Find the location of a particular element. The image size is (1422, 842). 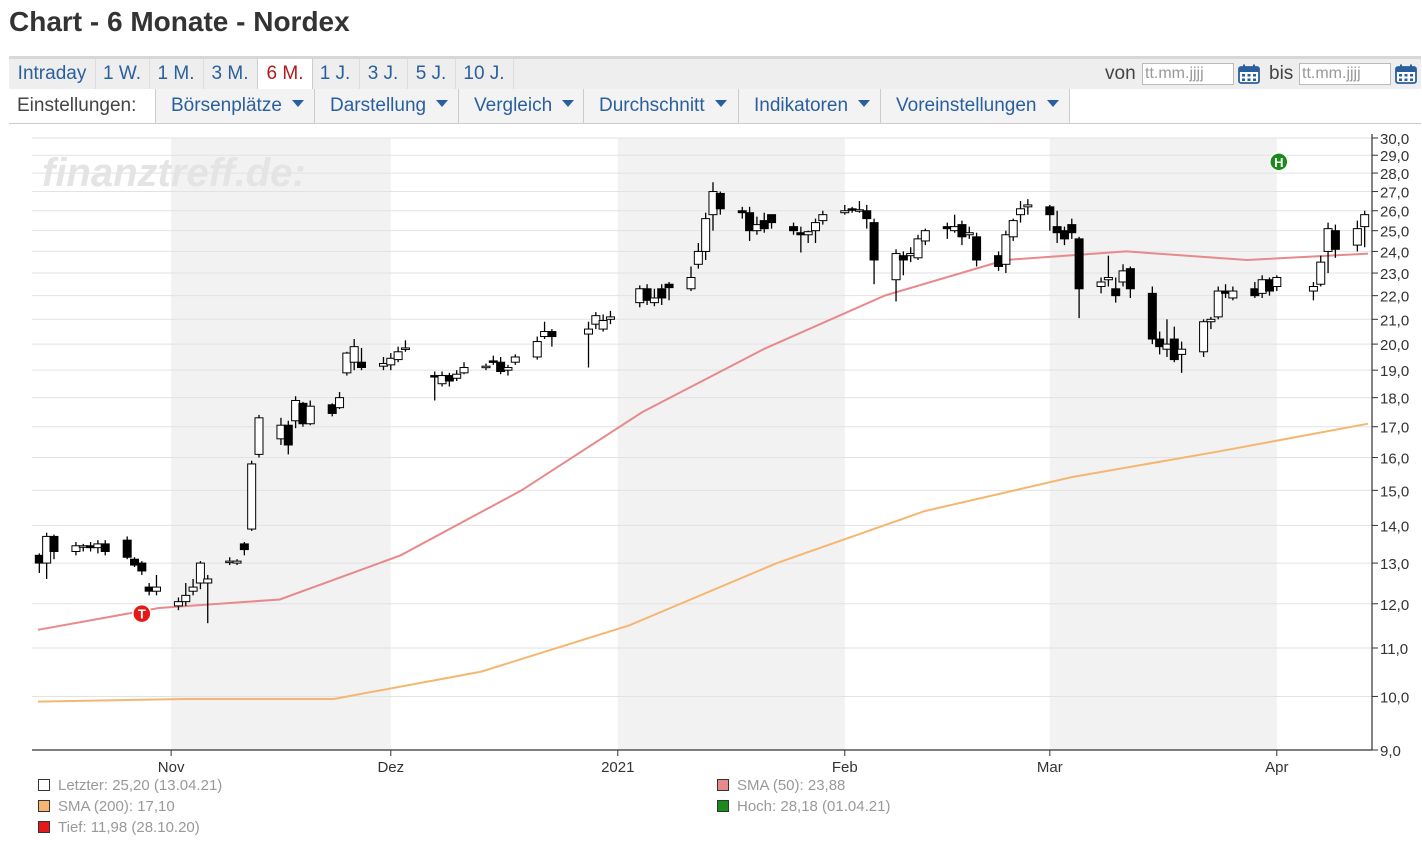

svg-text: H is located at coordinates (1278, 162).